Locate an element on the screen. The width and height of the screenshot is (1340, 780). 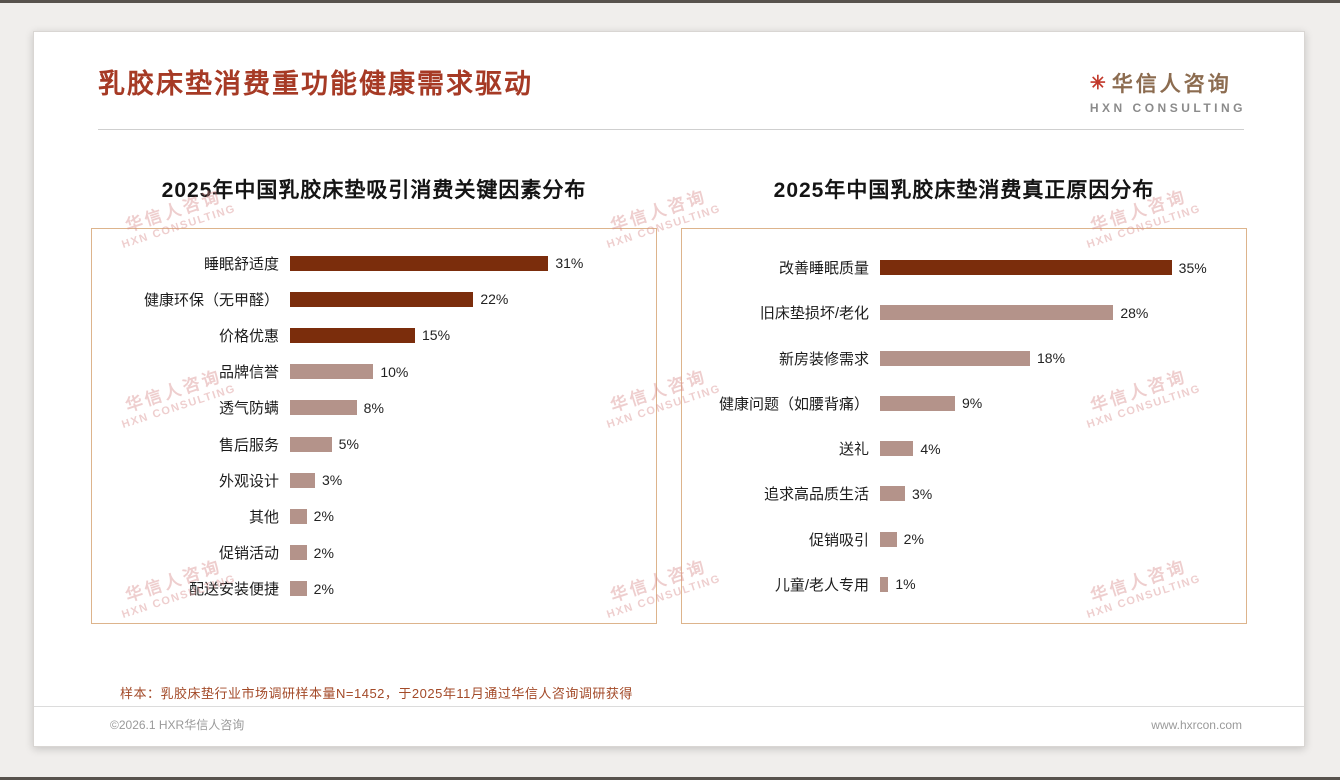
bar-label: 售后服务 is located at coordinates (248, 445).